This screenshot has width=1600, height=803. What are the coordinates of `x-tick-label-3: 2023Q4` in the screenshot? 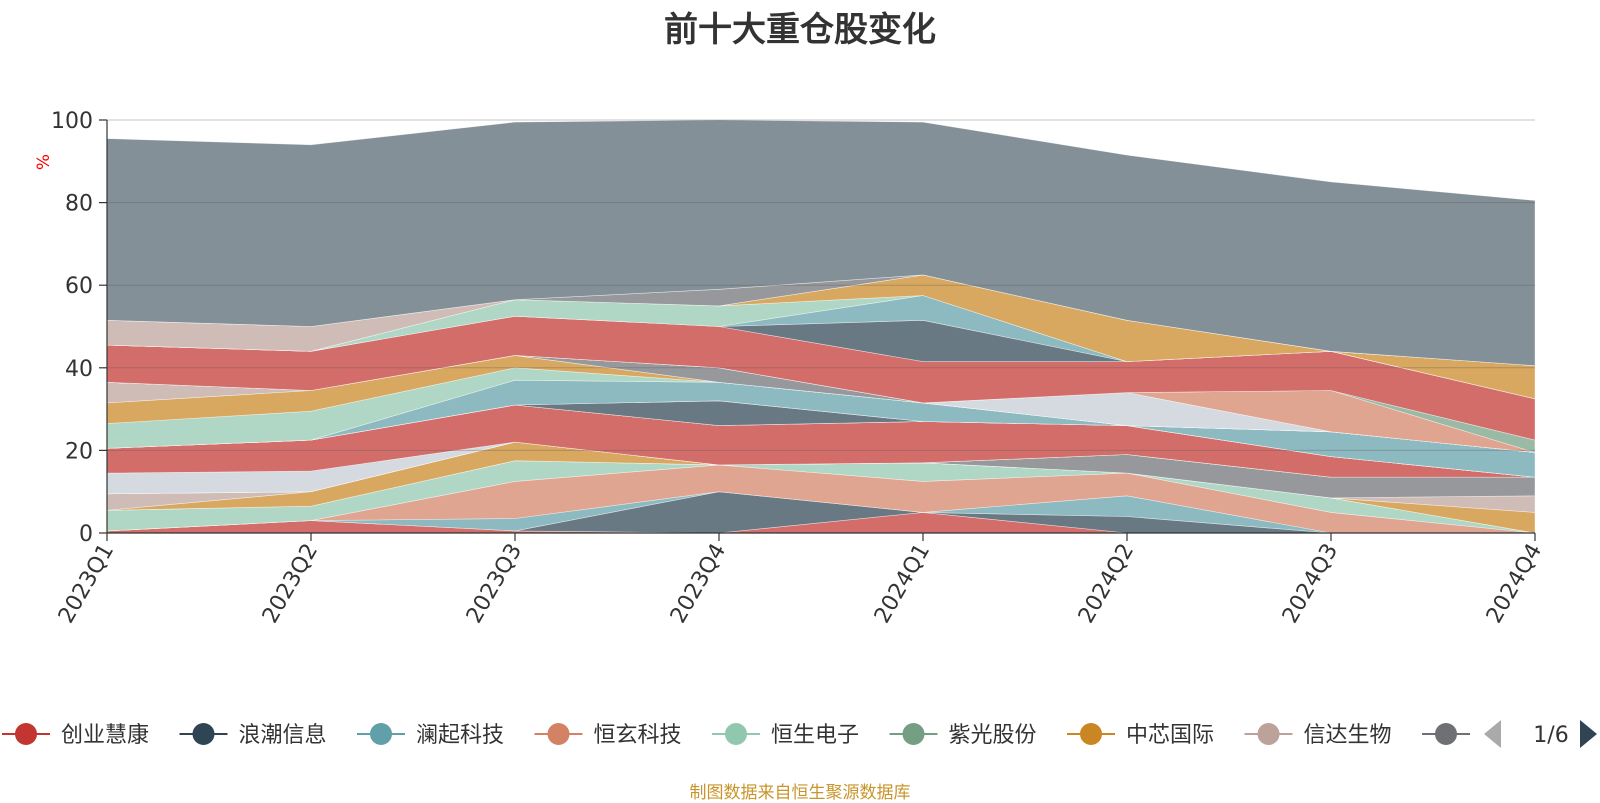 It's located at (698, 584).